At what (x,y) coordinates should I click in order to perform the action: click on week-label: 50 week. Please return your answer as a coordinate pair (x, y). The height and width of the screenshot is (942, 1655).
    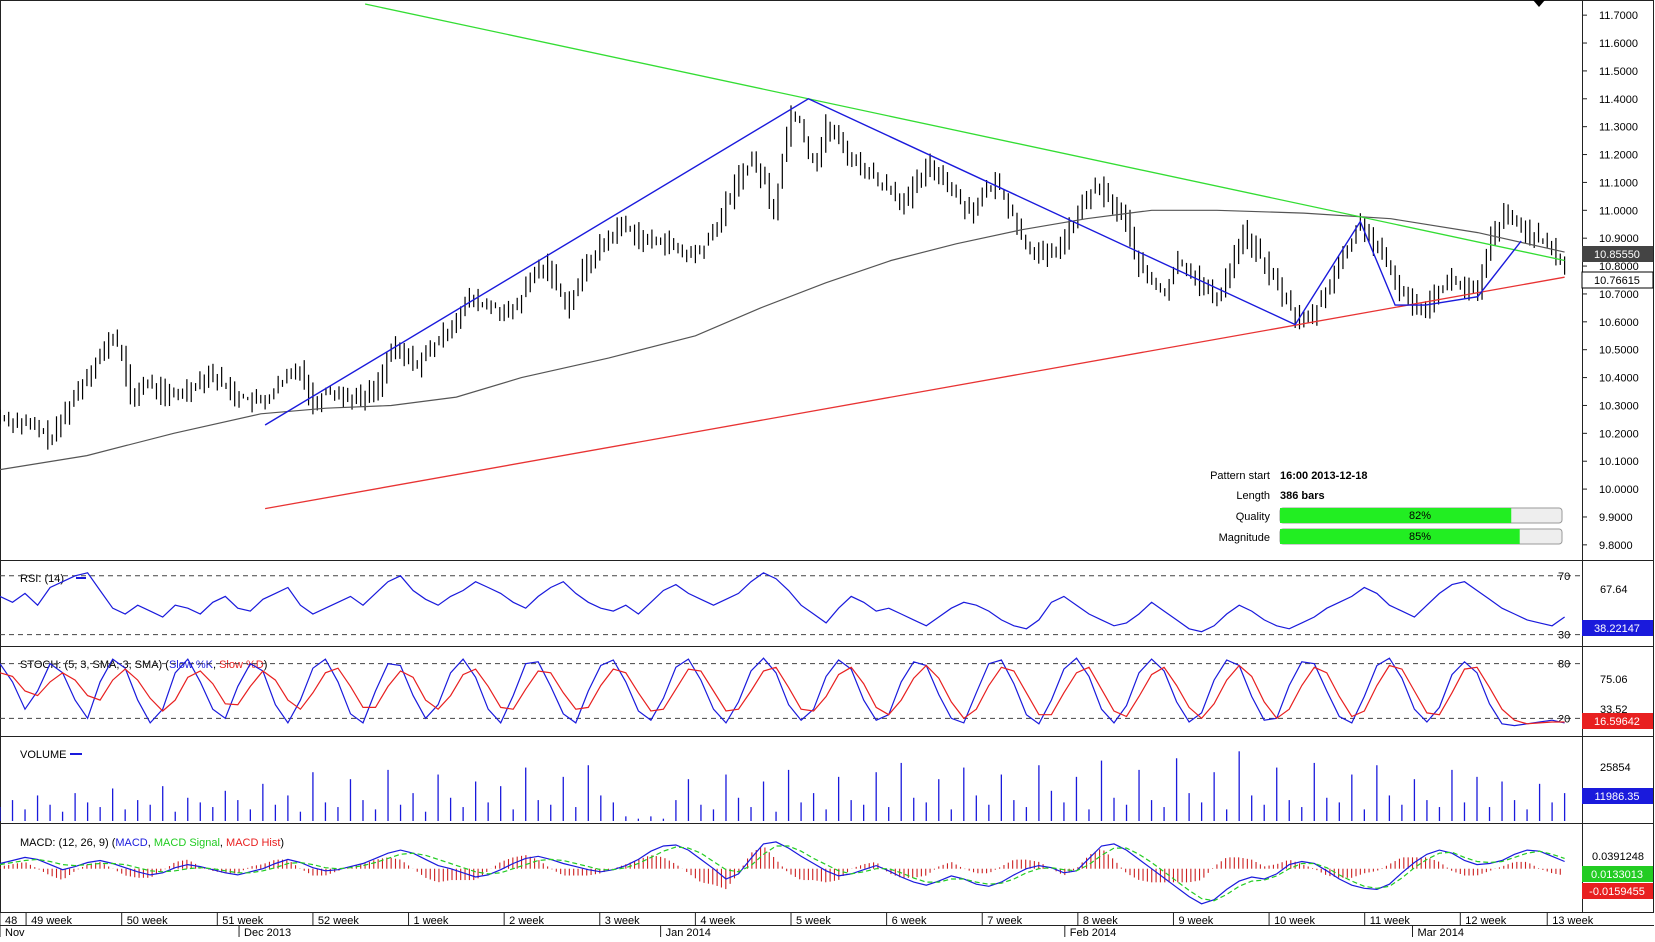
    Looking at the image, I should click on (147, 921).